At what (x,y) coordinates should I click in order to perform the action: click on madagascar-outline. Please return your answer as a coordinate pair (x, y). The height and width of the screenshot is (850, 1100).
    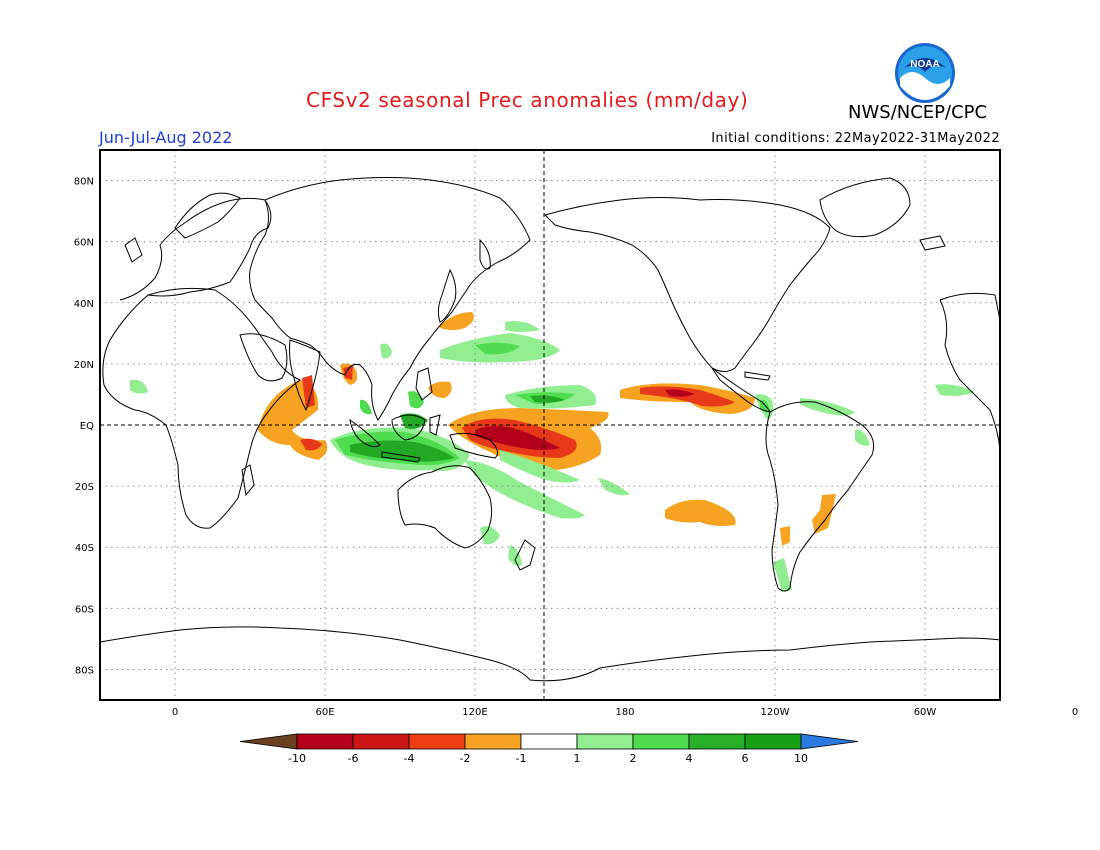
    Looking at the image, I should click on (248, 480).